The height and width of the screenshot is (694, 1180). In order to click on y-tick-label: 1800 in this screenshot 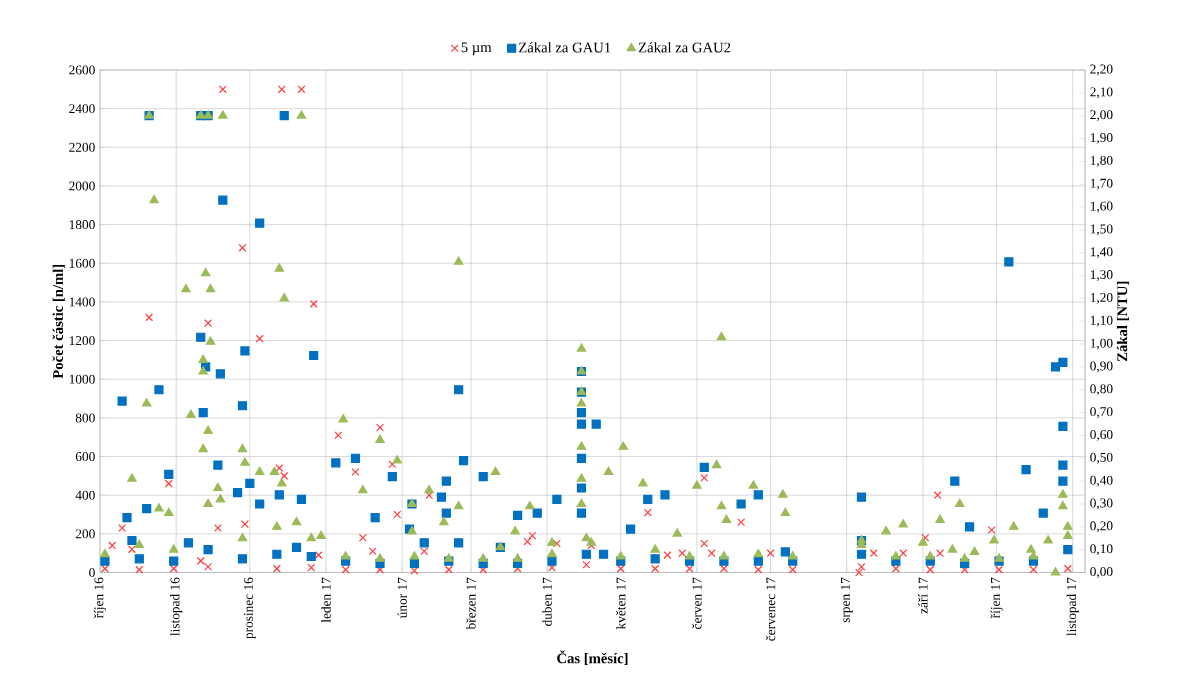, I will do `click(82, 225)`.